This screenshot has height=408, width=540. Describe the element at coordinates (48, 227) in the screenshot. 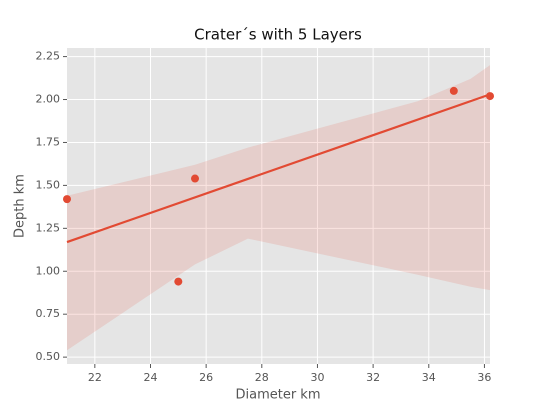

I see `y-tick-label: 1.25` at that location.